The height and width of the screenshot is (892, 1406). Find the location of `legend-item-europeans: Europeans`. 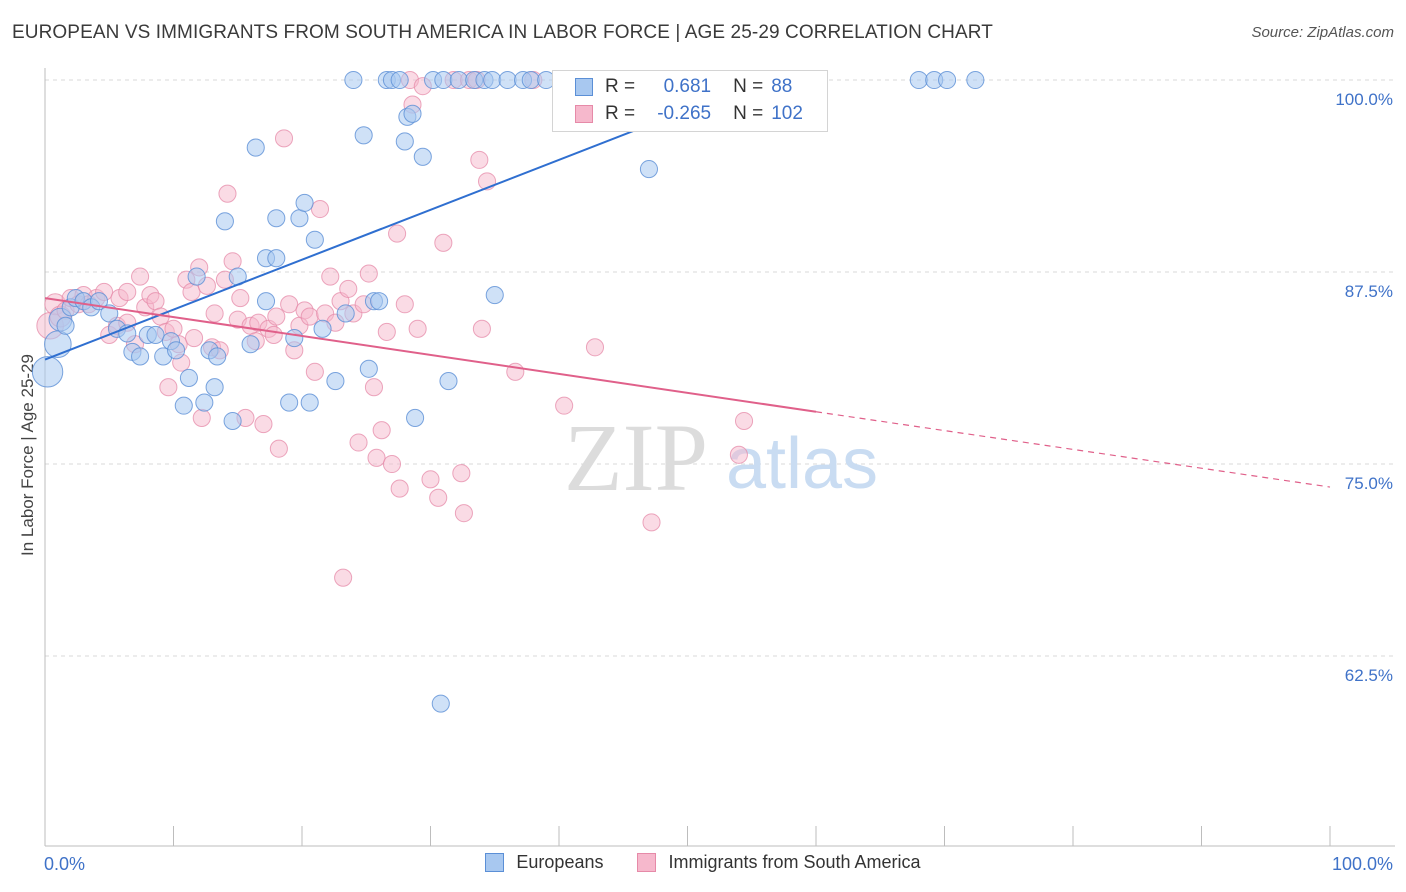

legend-item-europeans: Europeans is located at coordinates (544, 862).